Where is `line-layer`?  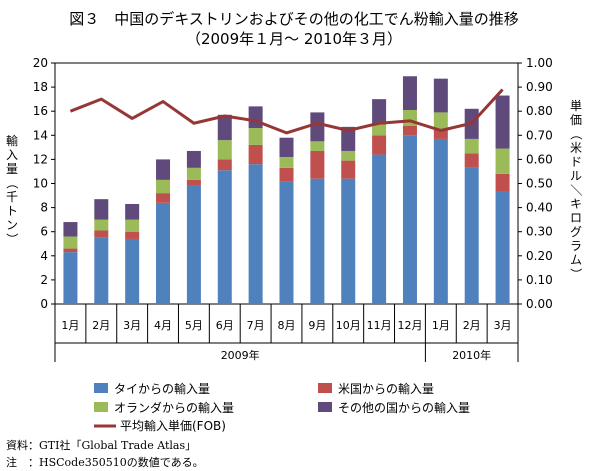
line-layer is located at coordinates (286, 111).